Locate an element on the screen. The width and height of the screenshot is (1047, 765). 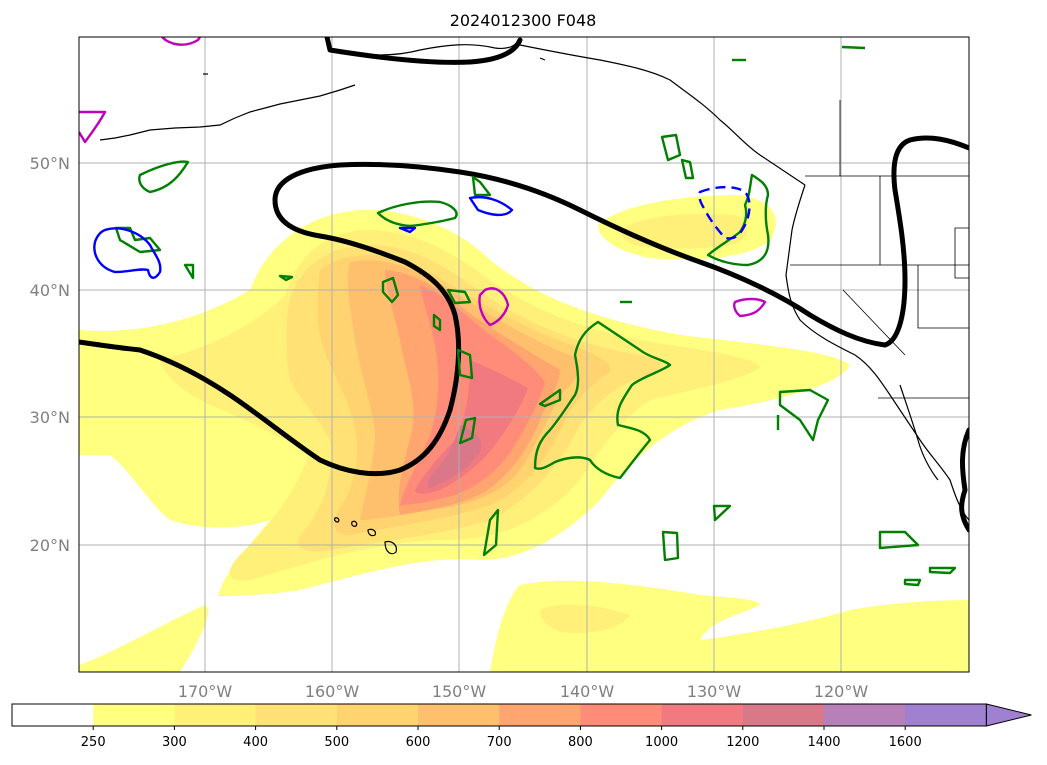
green-contour-e4 is located at coordinates (899, 540).